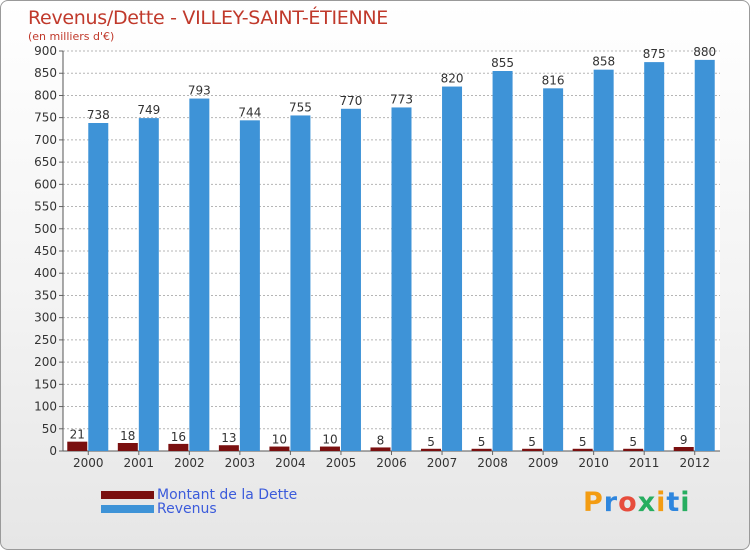 The image size is (750, 550). I want to click on debt-value-label: 9, so click(684, 440).